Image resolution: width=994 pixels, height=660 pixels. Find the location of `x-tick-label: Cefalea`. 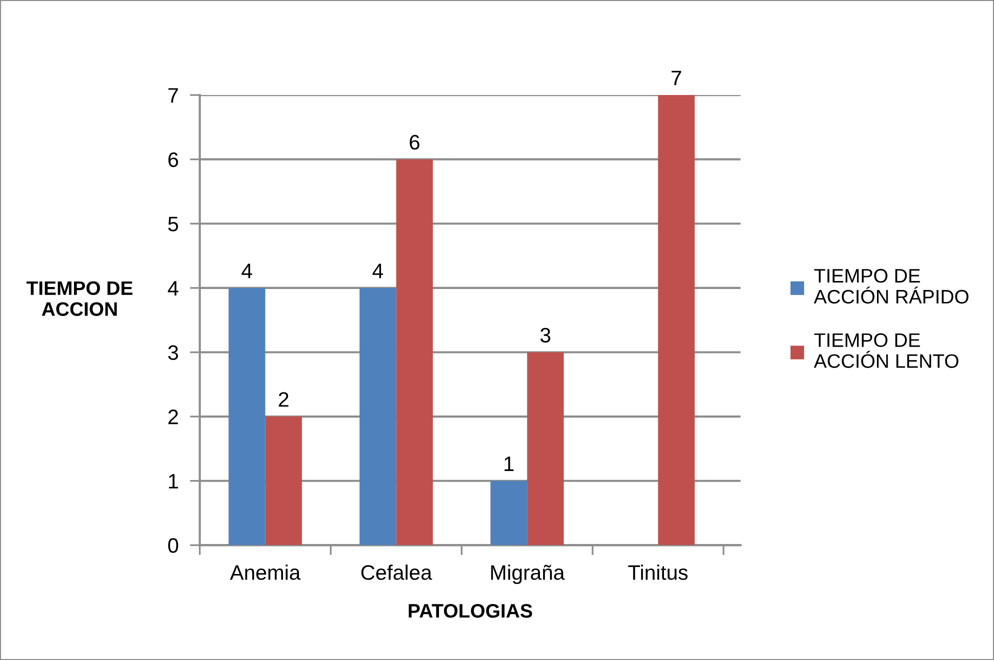

x-tick-label: Cefalea is located at coordinates (396, 572).